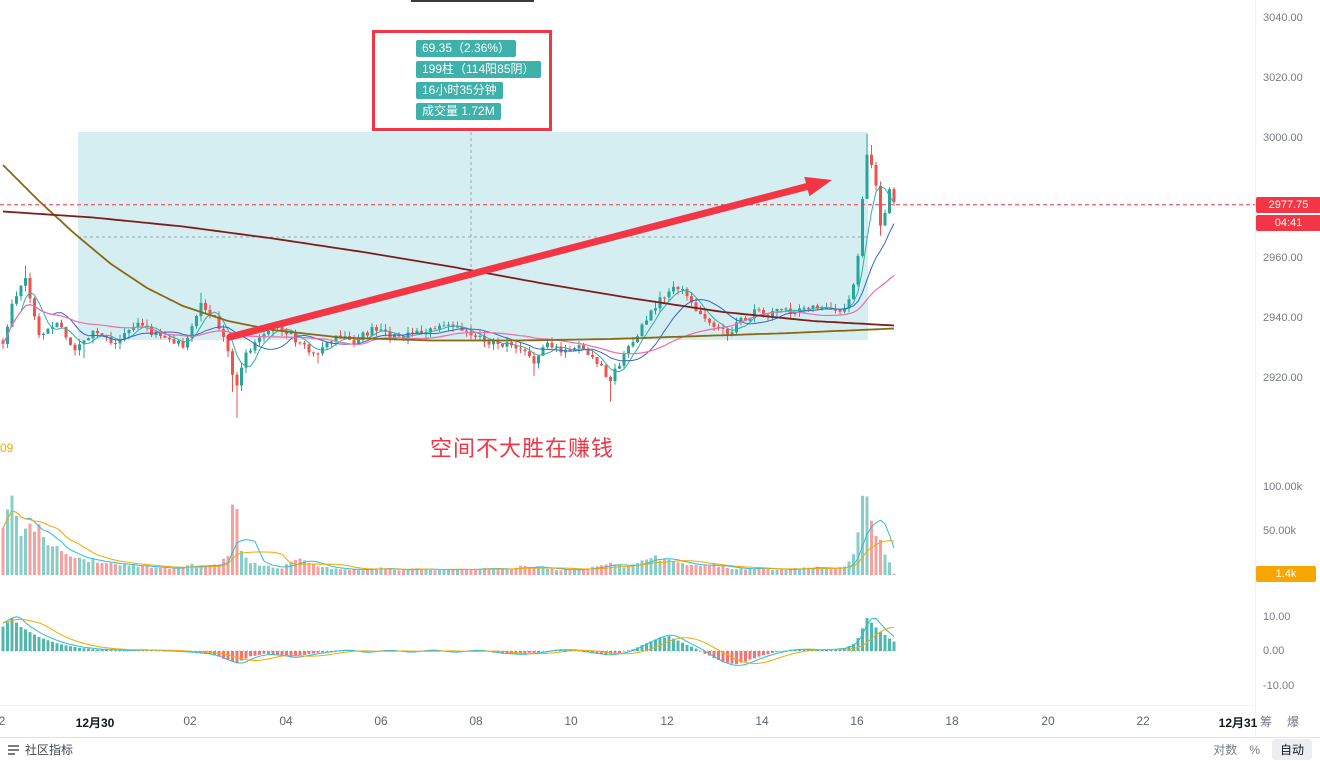 The width and height of the screenshot is (1320, 761). Describe the element at coordinates (522, 448) in the screenshot. I see `annotation-text: 空间不大胜在赚钱` at that location.